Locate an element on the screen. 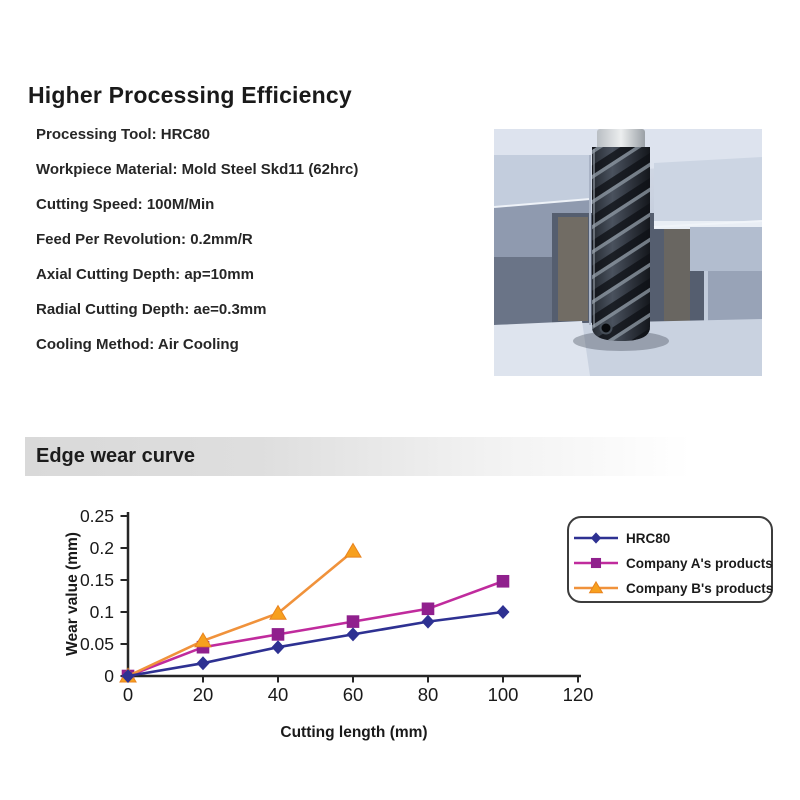  section-title: Edge wear curve is located at coordinates (115, 456).